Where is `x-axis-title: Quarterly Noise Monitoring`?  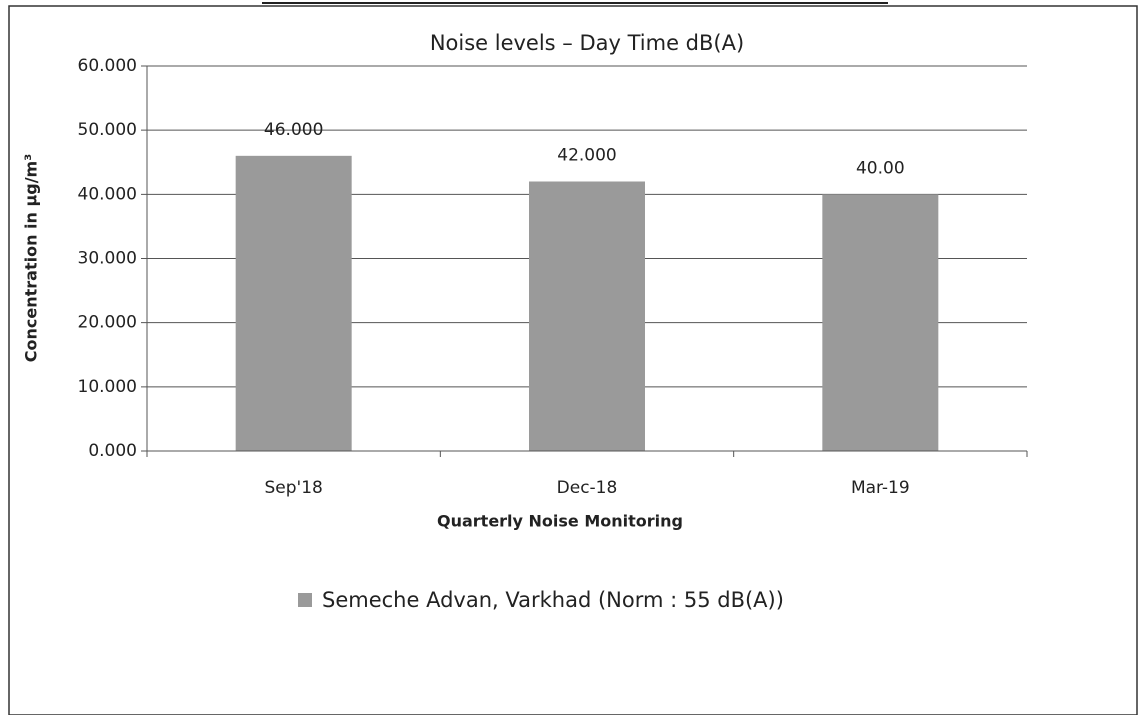 x-axis-title: Quarterly Noise Monitoring is located at coordinates (560, 521).